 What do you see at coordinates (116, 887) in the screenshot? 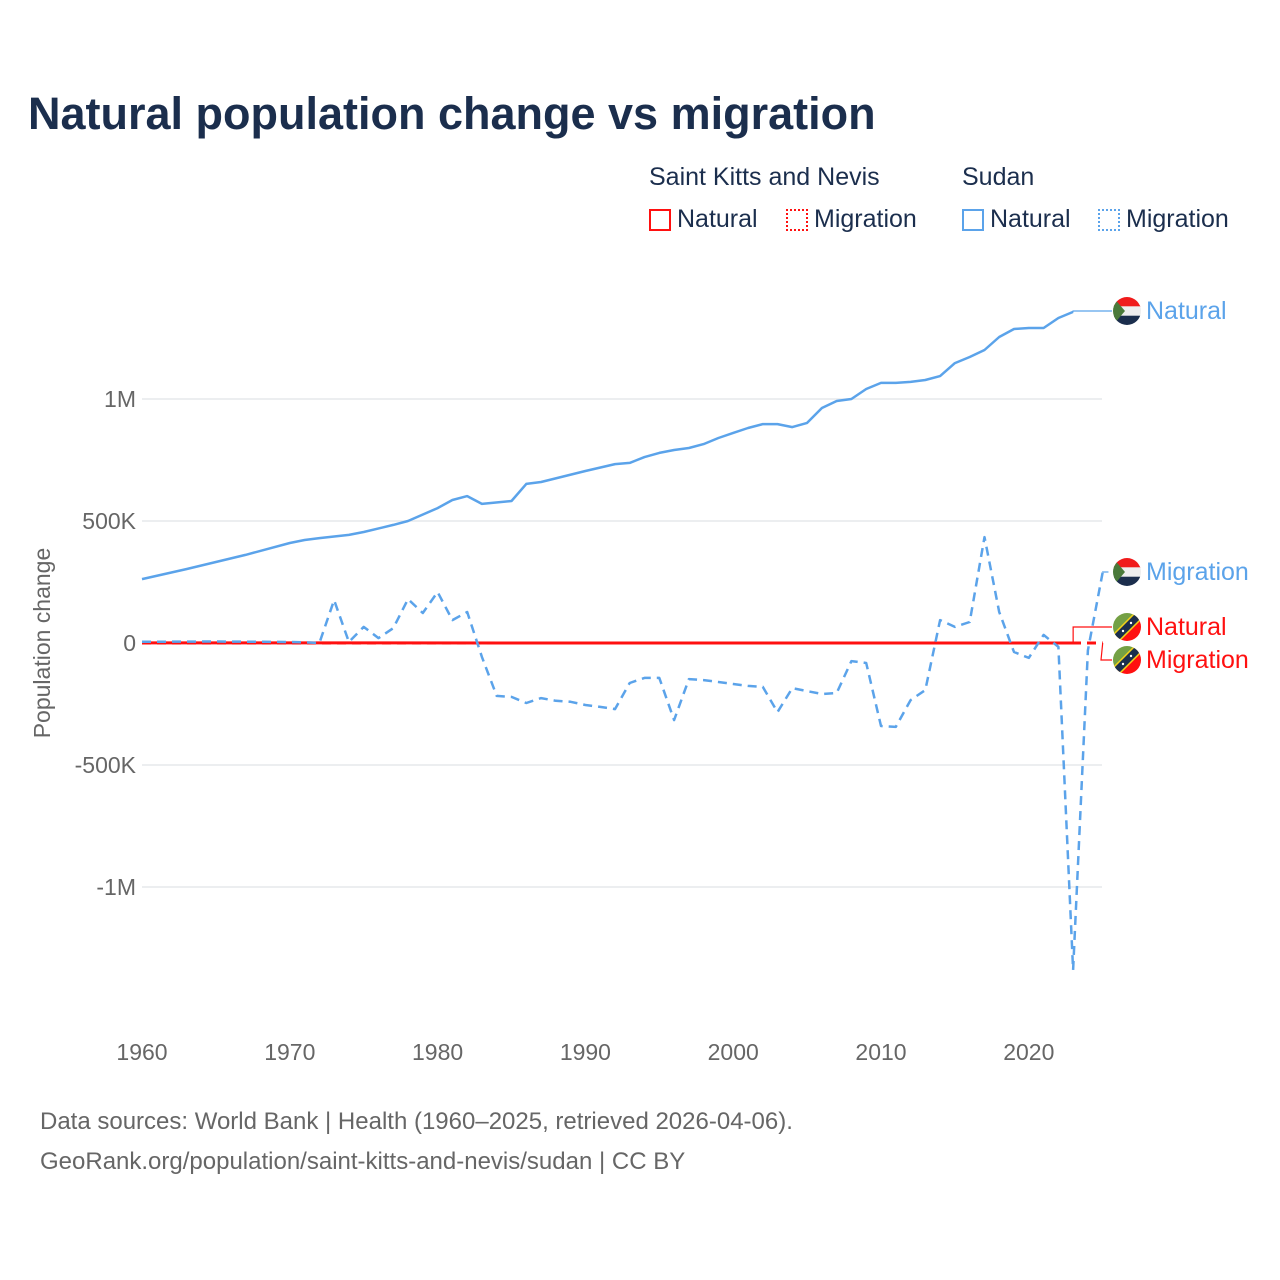
I see `y-tick-label: -1M` at bounding box center [116, 887].